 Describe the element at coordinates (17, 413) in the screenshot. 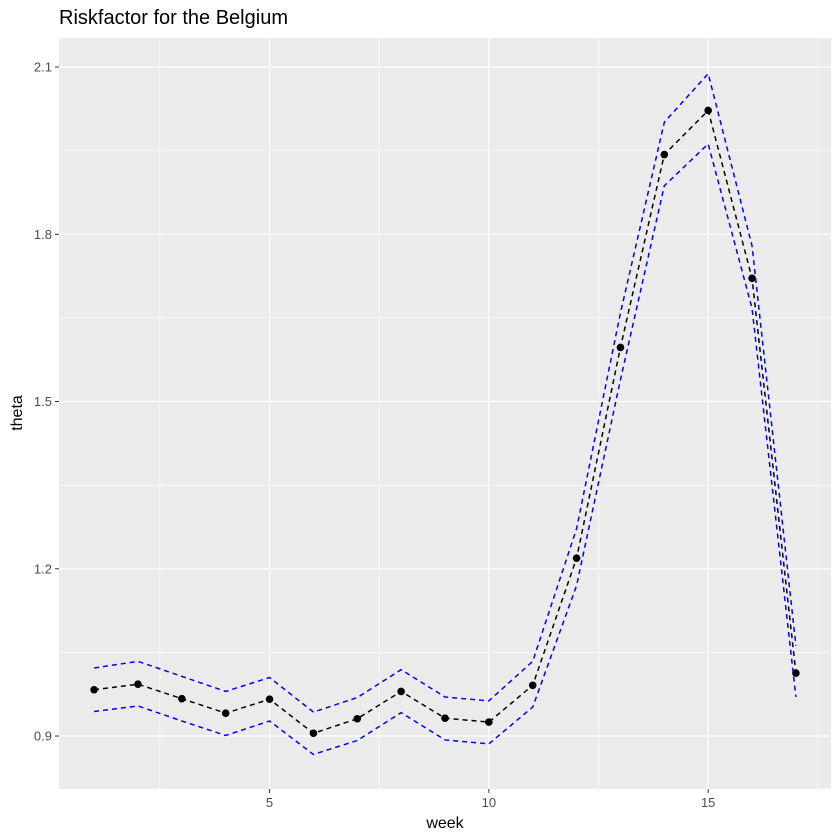

I see `y-axis-title: theta` at that location.